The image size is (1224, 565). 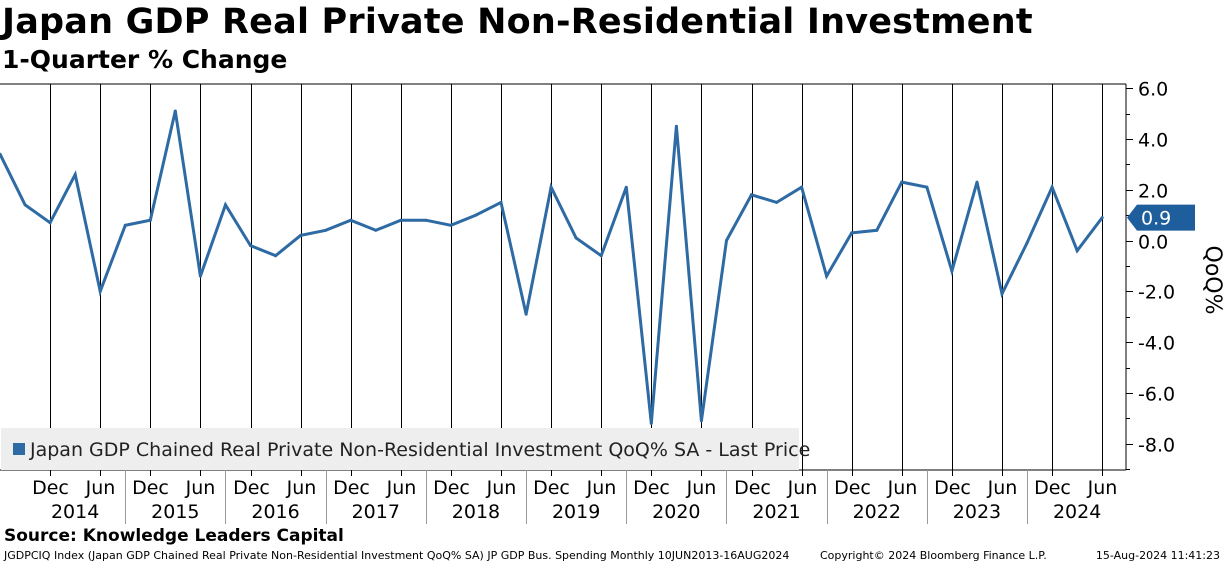 What do you see at coordinates (476, 512) in the screenshot?
I see `x-year-label: 2018` at bounding box center [476, 512].